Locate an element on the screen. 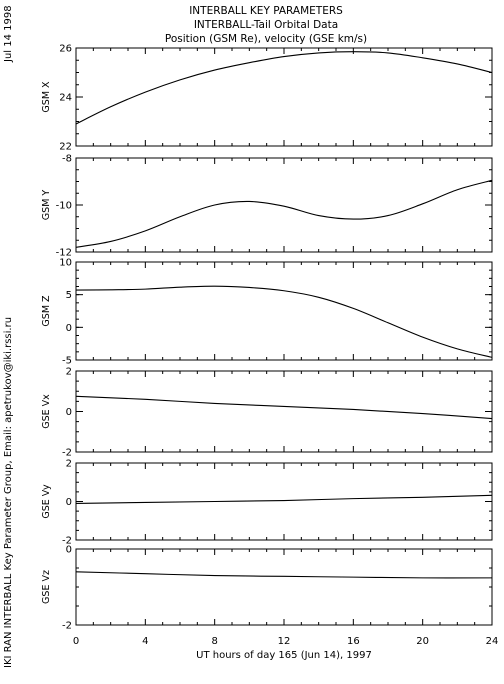 Image resolution: width=504 pixels, height=684 pixels. panel-1-ytick-label: 22 is located at coordinates (65, 147).